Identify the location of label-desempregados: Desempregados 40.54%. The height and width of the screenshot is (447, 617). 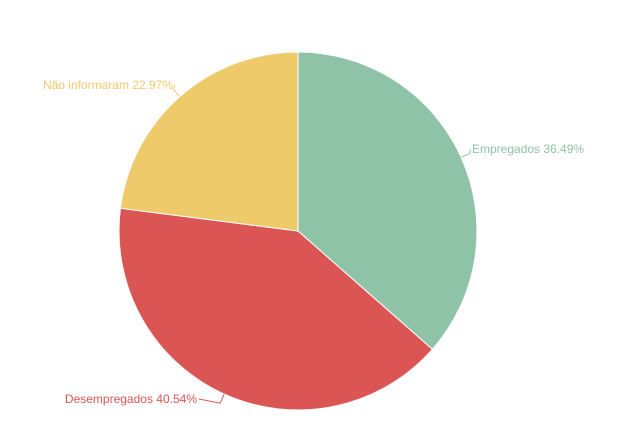
(131, 399).